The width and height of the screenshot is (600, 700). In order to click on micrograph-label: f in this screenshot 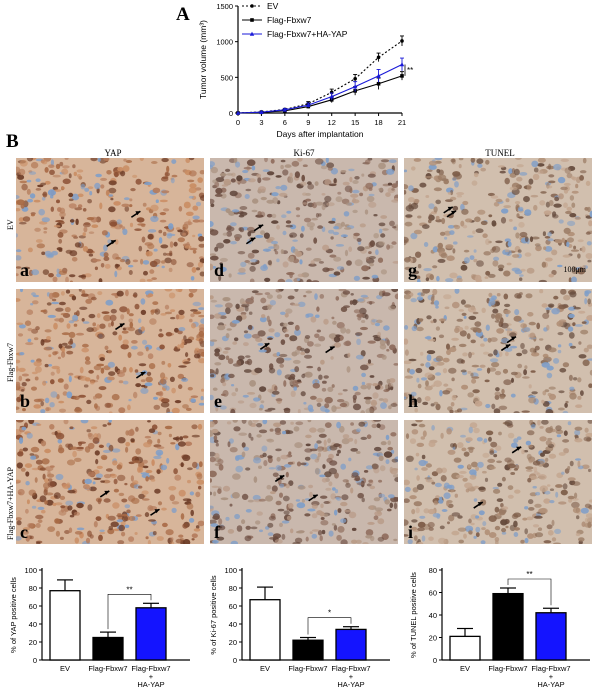, I will do `click(217, 532)`.